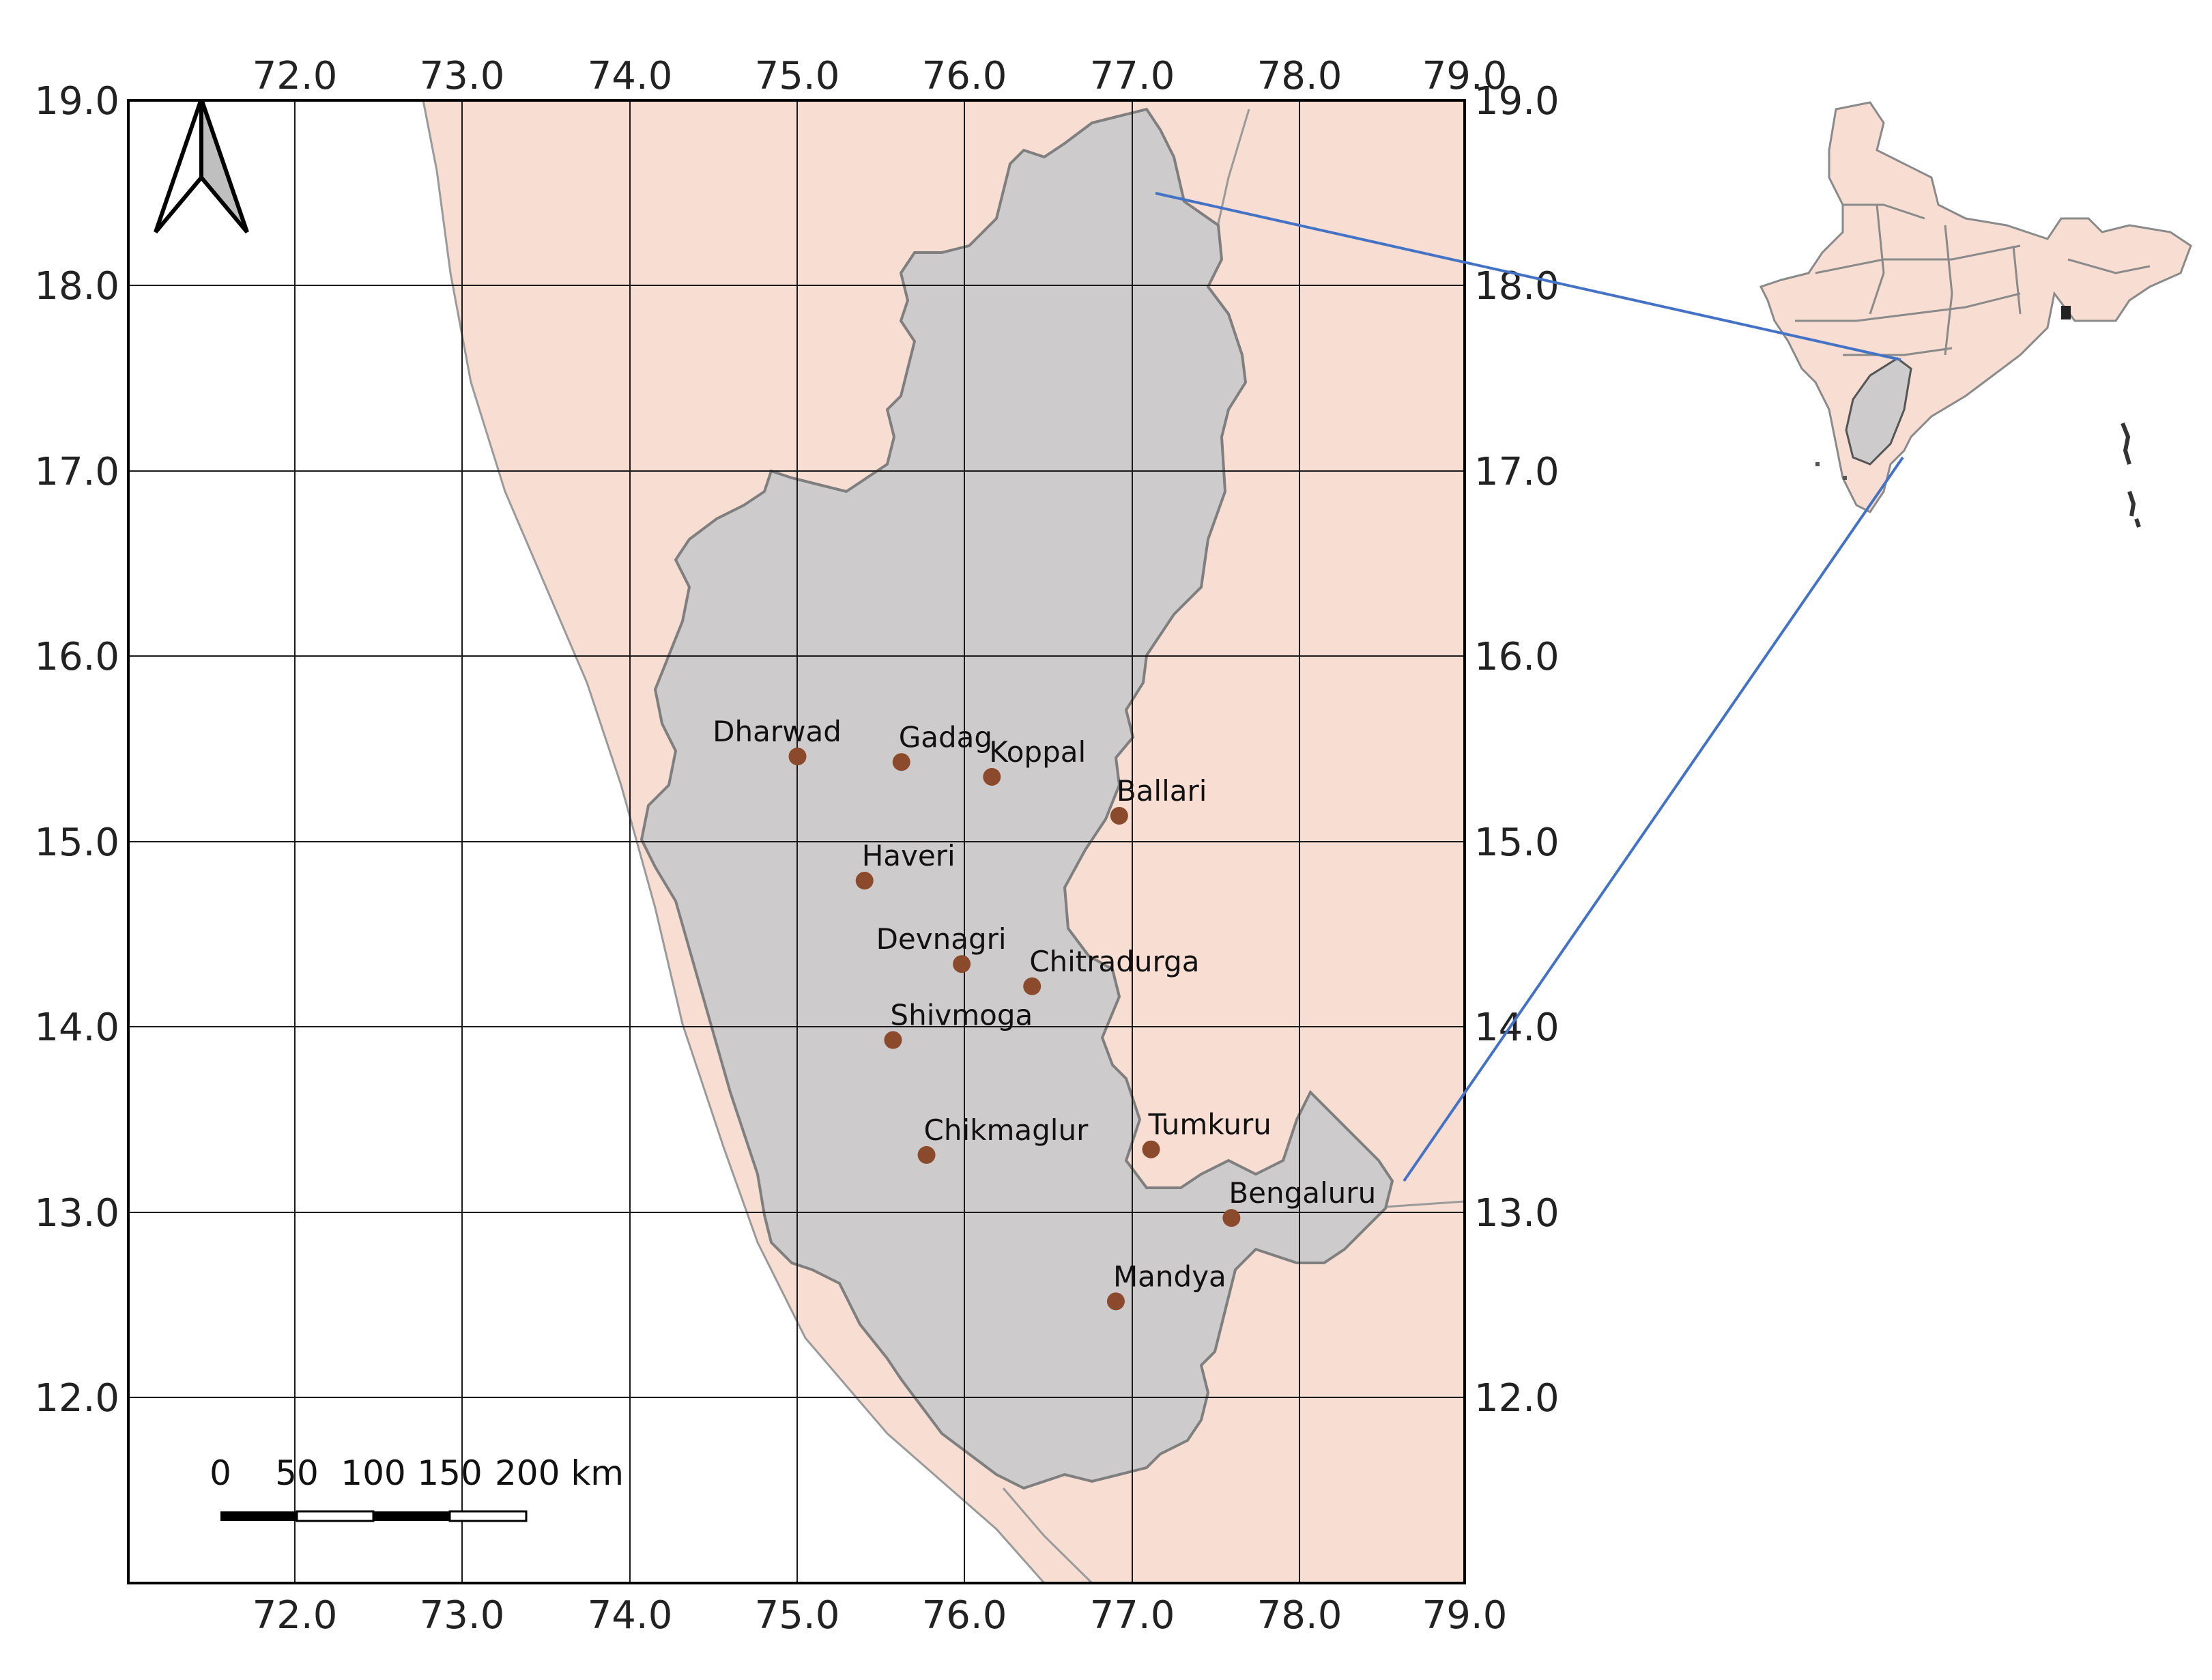 The height and width of the screenshot is (1680, 2212). Describe the element at coordinates (1465, 1615) in the screenshot. I see `lon-tick-bottom: 79.0` at that location.